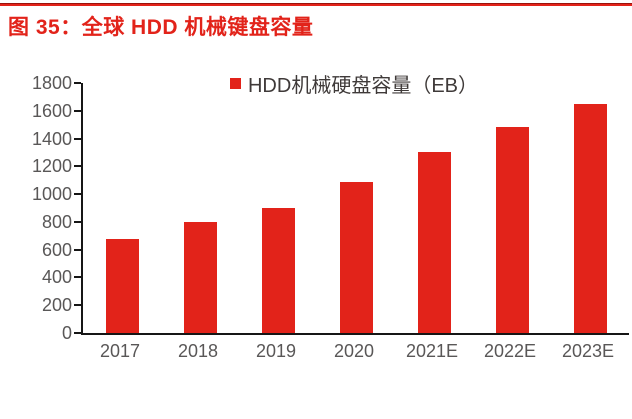 Image resolution: width=632 pixels, height=419 pixels. What do you see at coordinates (56, 277) in the screenshot?
I see `y-axis-tick-label: 400` at bounding box center [56, 277].